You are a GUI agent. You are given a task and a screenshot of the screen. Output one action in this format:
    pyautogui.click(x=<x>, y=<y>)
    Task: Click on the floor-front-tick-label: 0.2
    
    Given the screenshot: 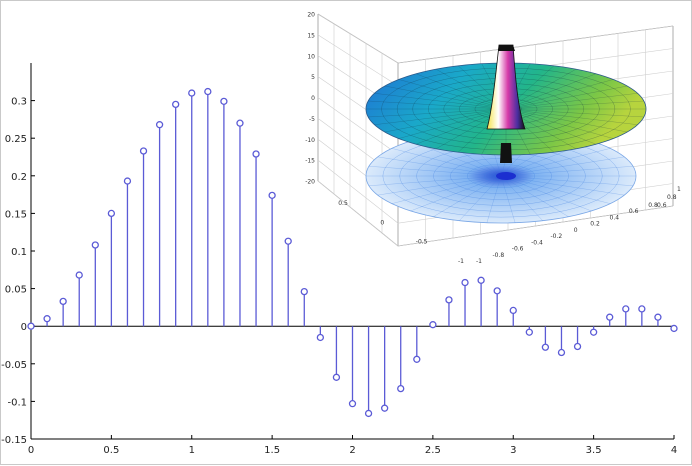 What is the action you would take?
    pyautogui.click(x=595, y=224)
    